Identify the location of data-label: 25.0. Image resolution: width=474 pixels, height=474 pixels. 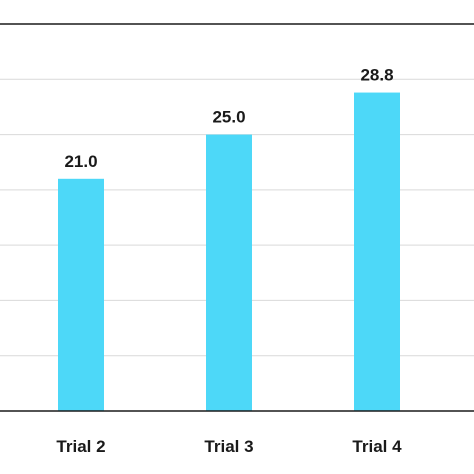
(228, 117).